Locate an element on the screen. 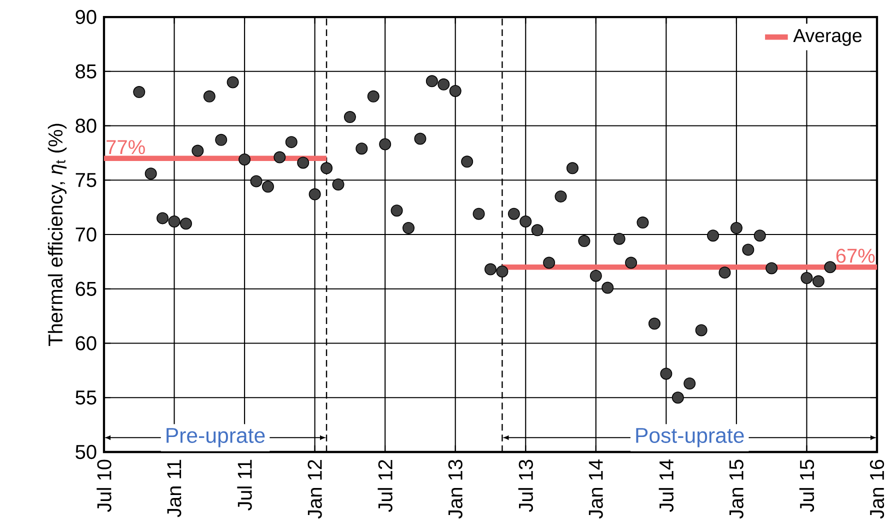 The image size is (886, 529). x-tick-label: Jul 12 is located at coordinates (385, 486).